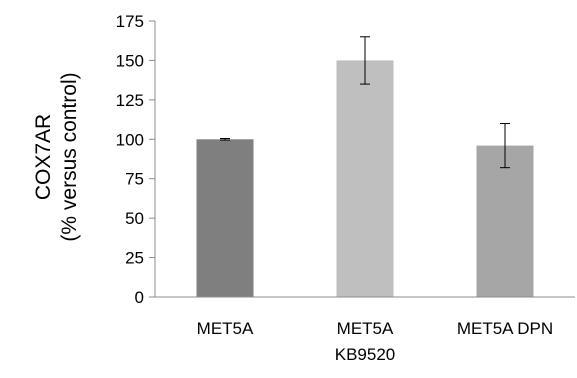 The width and height of the screenshot is (577, 378). I want to click on x-tick-label: KB9520, so click(365, 354).